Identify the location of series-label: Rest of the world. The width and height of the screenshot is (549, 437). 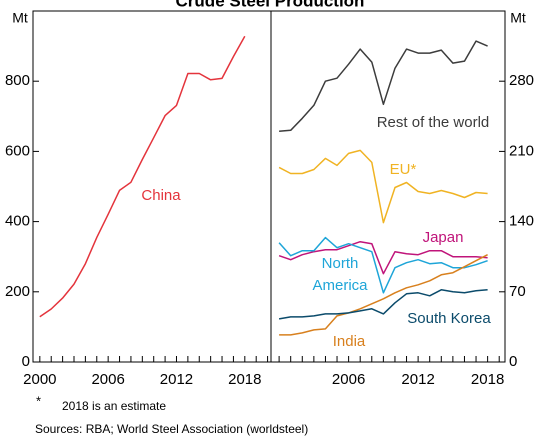
(433, 122).